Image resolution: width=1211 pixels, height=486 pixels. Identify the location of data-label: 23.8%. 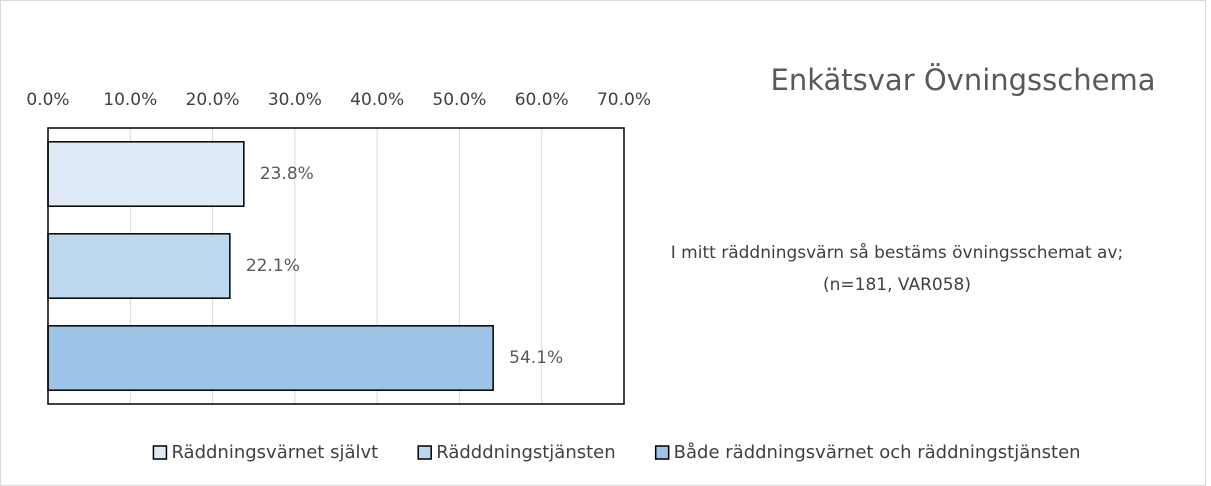
(287, 174).